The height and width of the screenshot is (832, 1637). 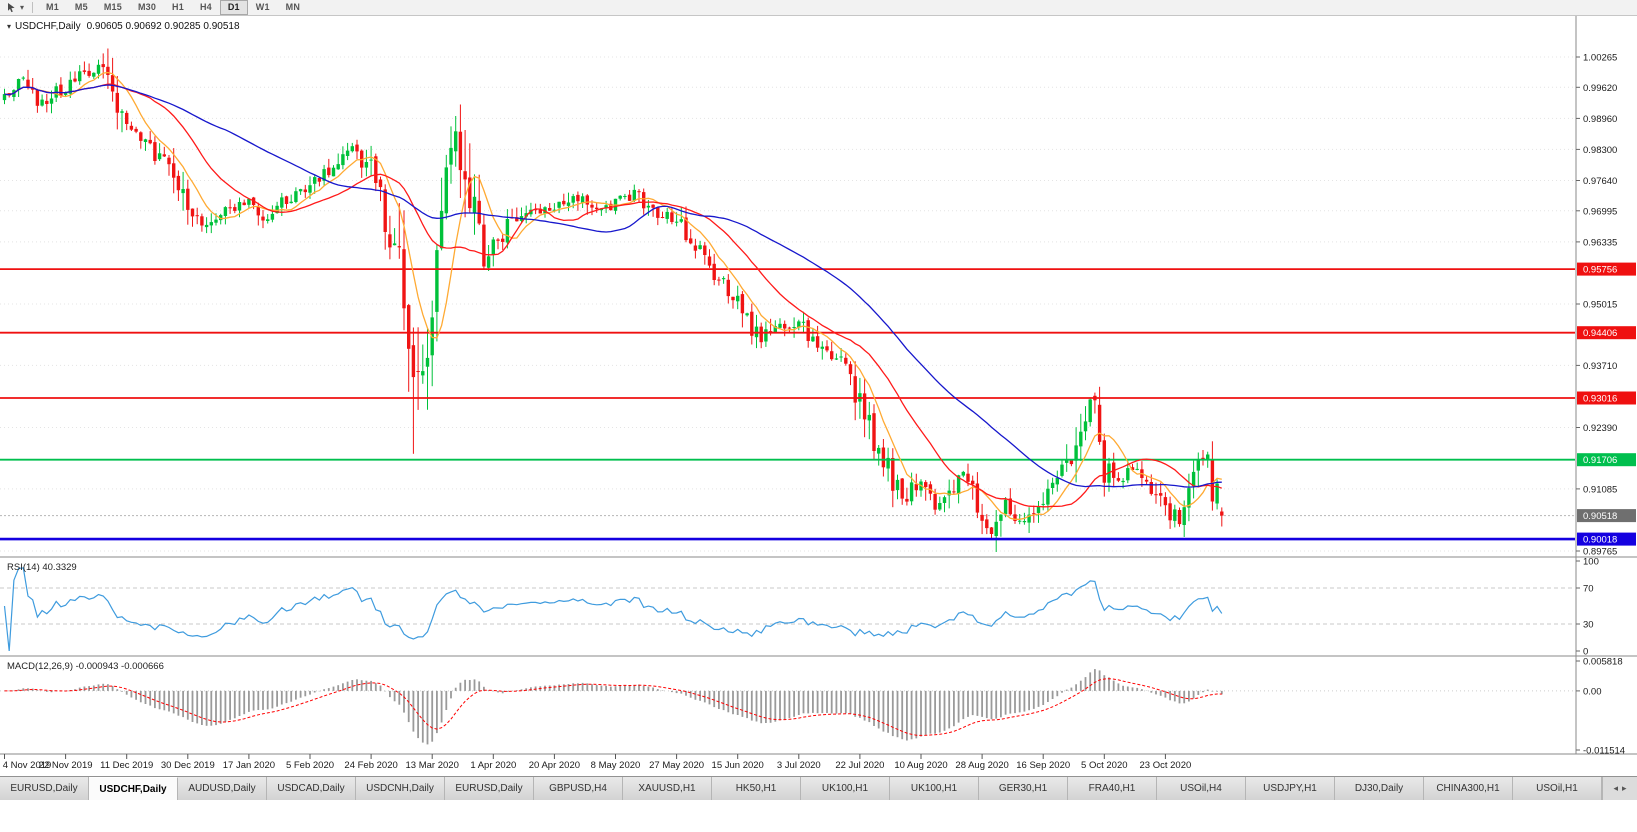 What do you see at coordinates (1290, 788) in the screenshot?
I see `chart-tab: USDJPY,H1` at bounding box center [1290, 788].